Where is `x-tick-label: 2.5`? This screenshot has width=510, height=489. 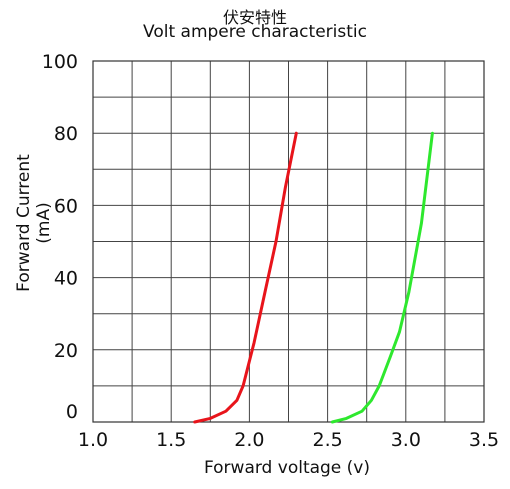 x-tick-label: 2.5 is located at coordinates (327, 440).